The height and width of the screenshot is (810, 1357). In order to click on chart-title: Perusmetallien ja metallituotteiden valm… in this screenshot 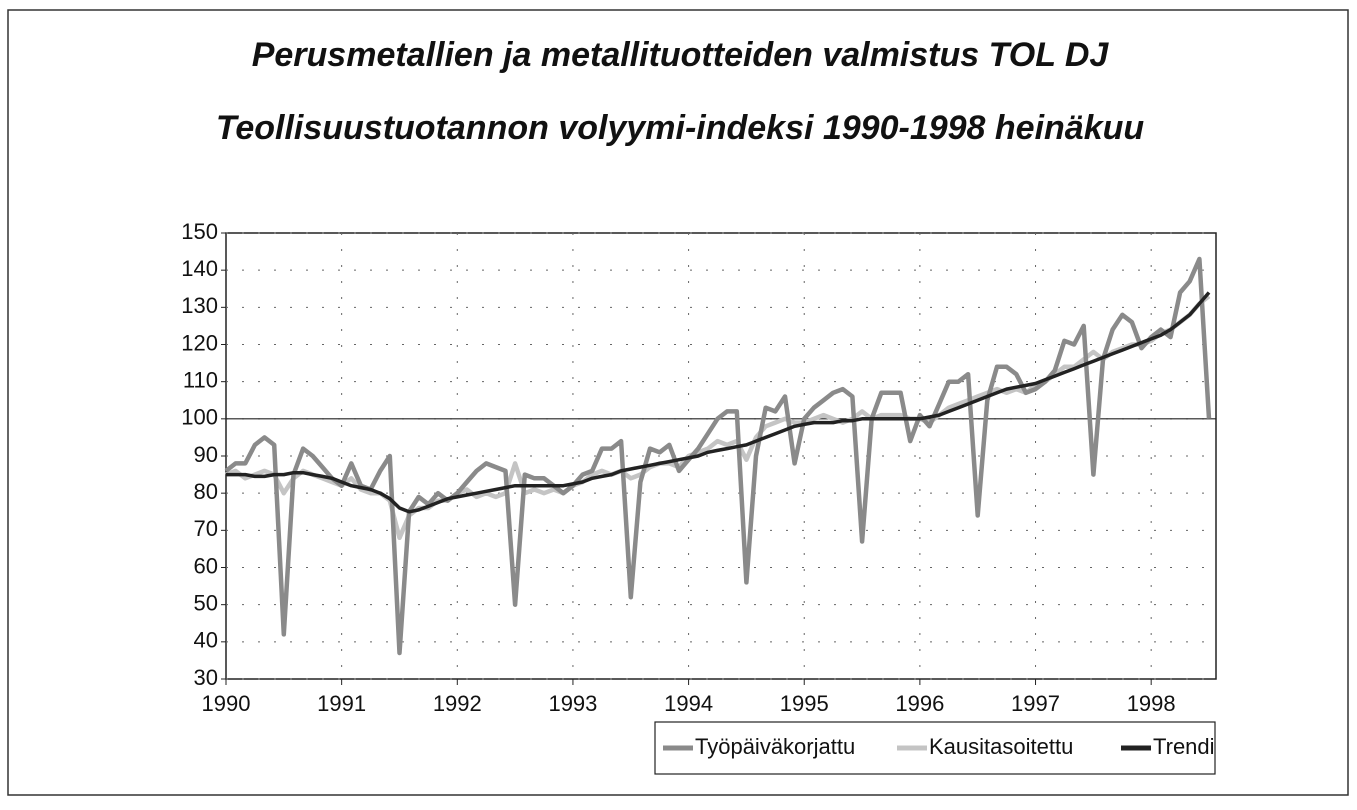, I will do `click(681, 55)`.